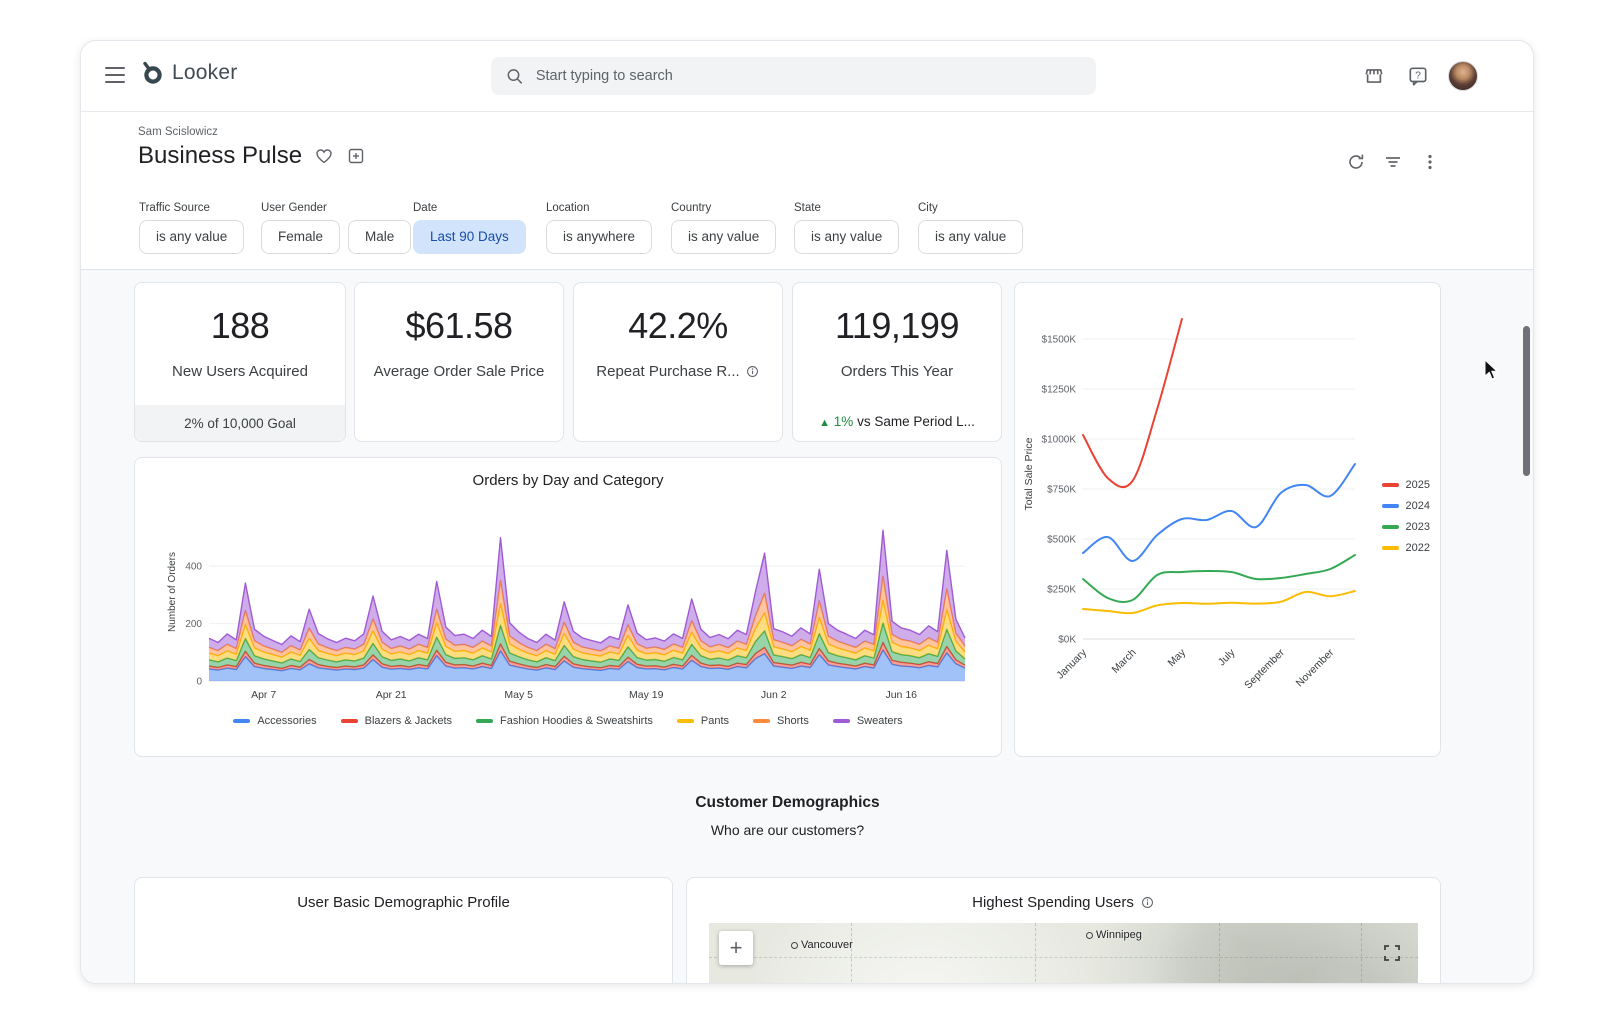  What do you see at coordinates (469, 237) in the screenshot?
I see `filter-chip-date: Last 90 Days` at bounding box center [469, 237].